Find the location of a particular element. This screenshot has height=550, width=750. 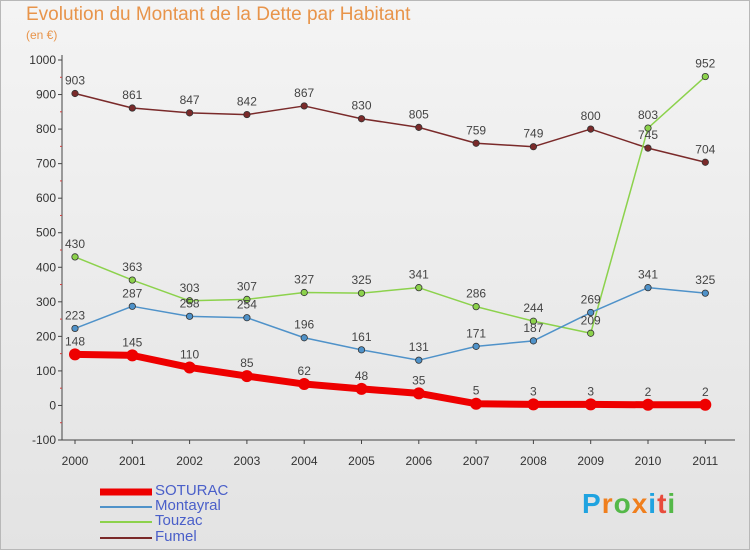

x-tick-label: 2008 is located at coordinates (533, 461).